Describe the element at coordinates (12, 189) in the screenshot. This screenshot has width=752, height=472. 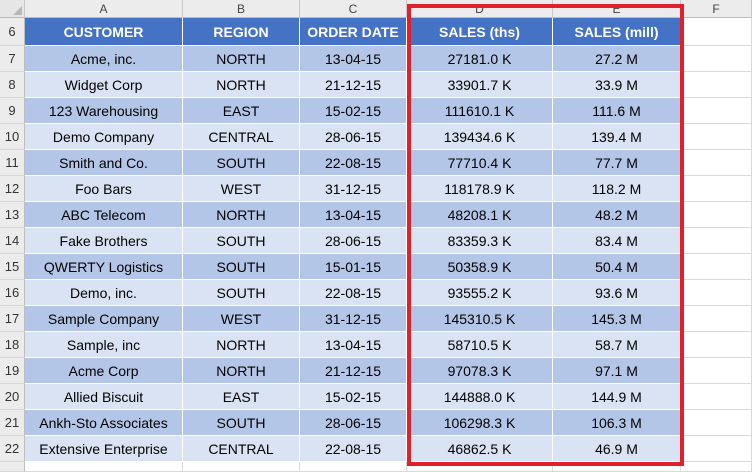
I see `row-header: 12` at that location.